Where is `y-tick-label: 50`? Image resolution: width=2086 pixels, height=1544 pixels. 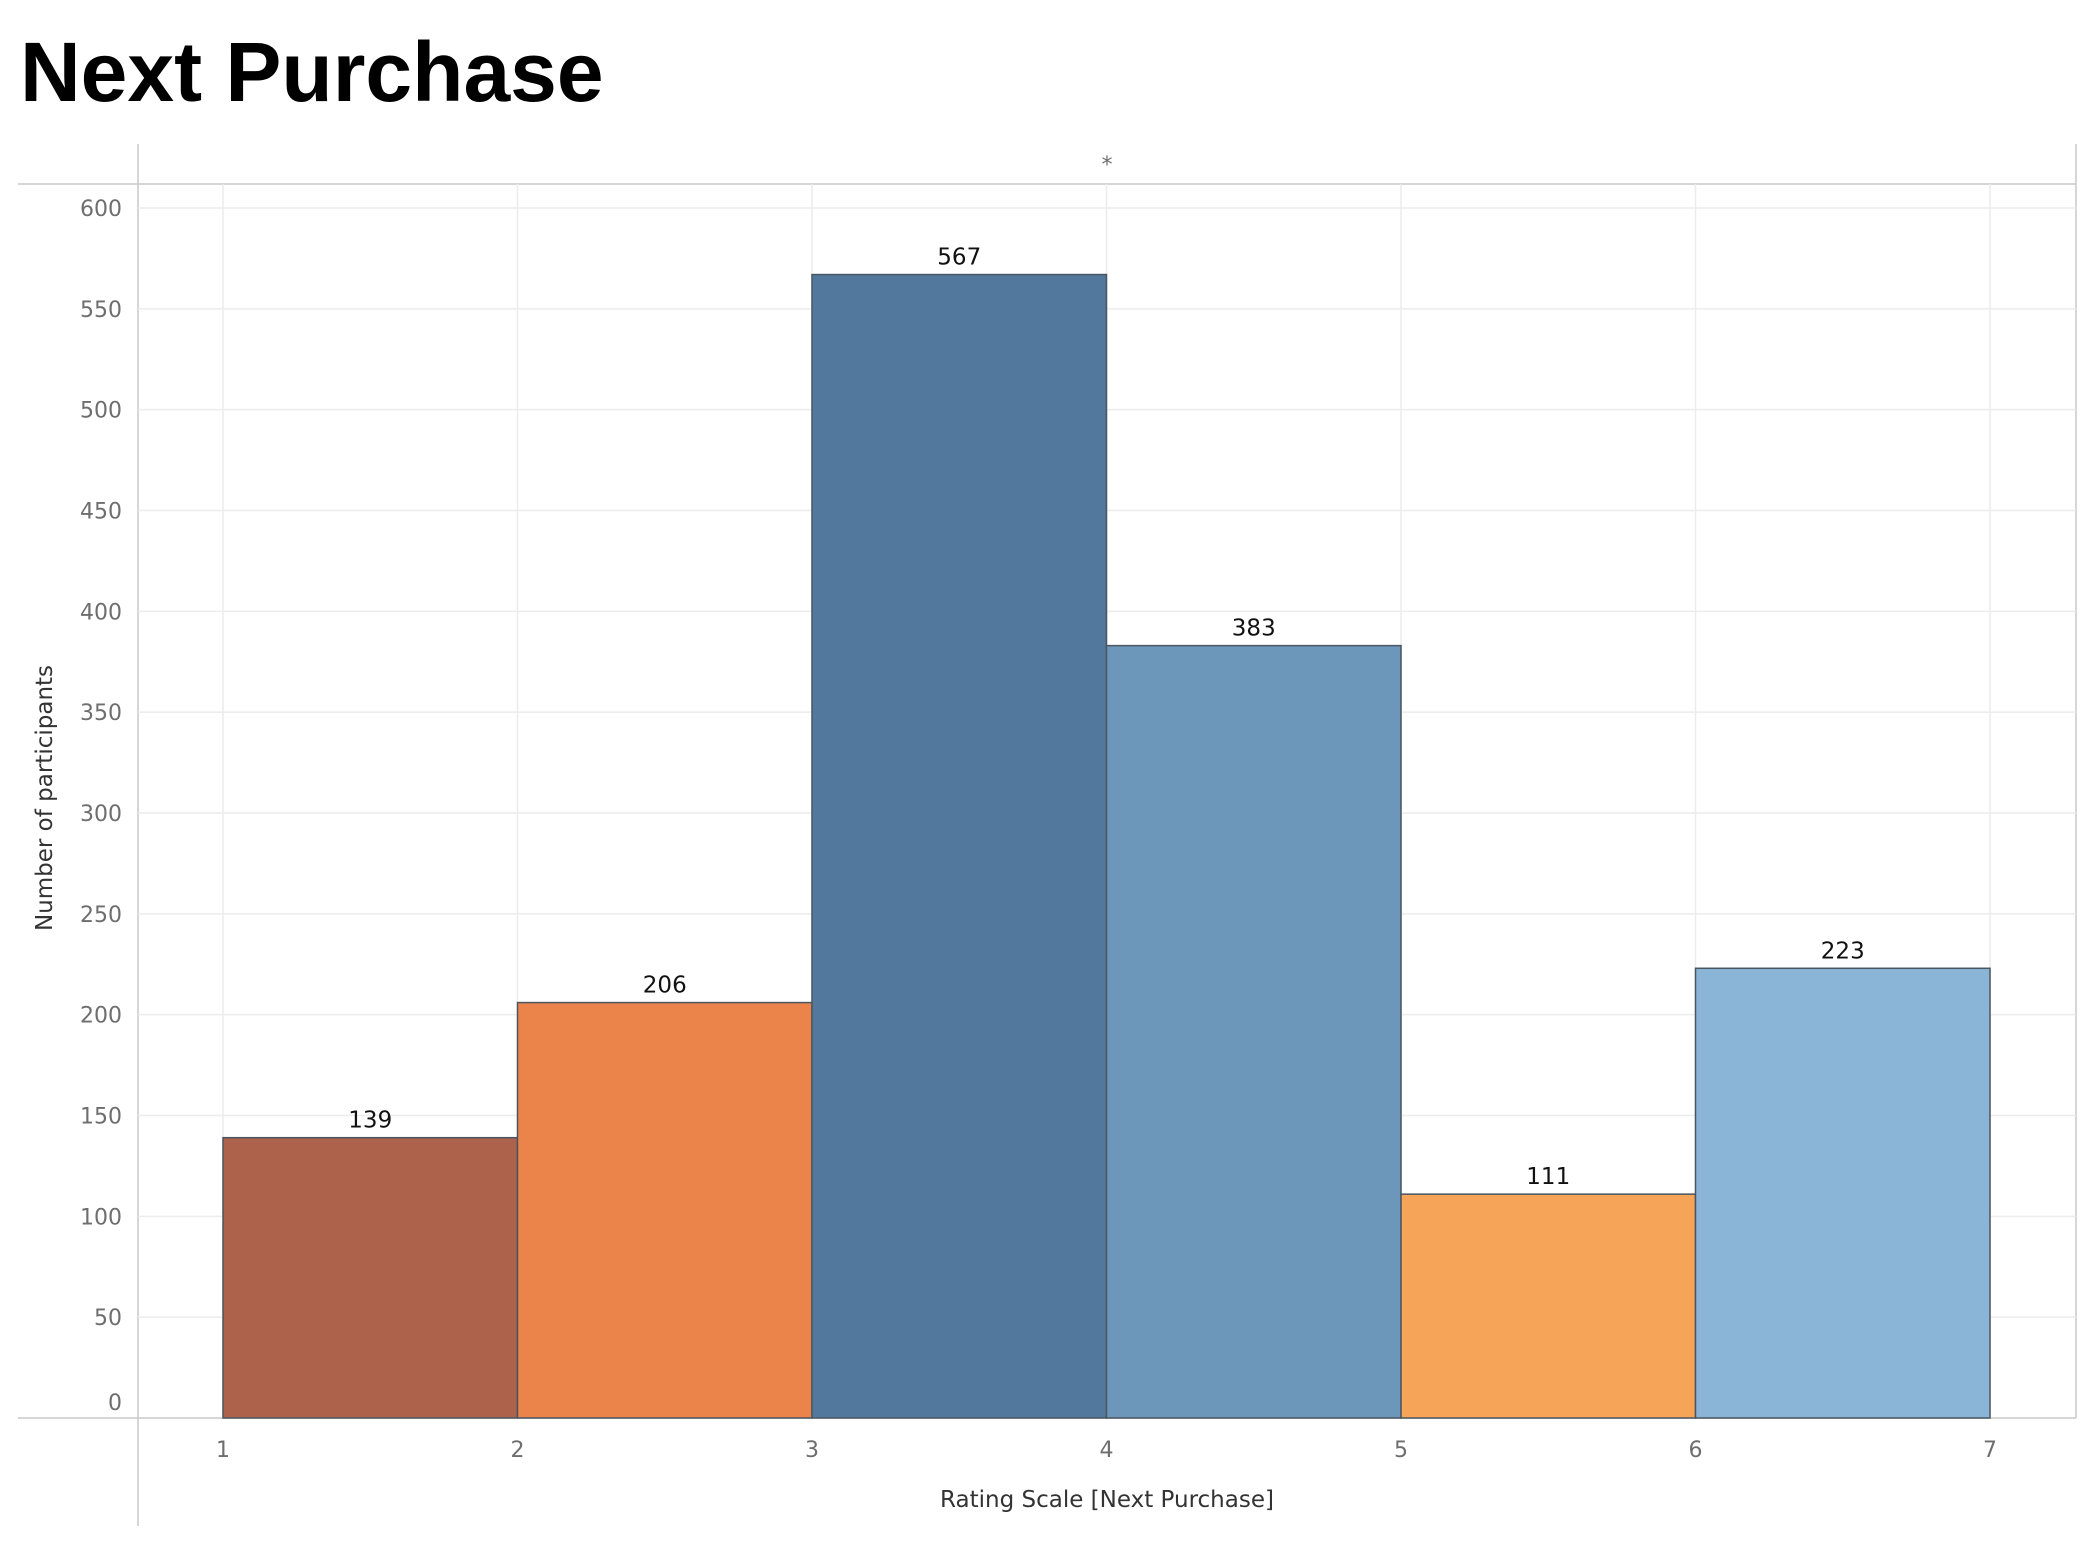
y-tick-label: 50 is located at coordinates (108, 1318).